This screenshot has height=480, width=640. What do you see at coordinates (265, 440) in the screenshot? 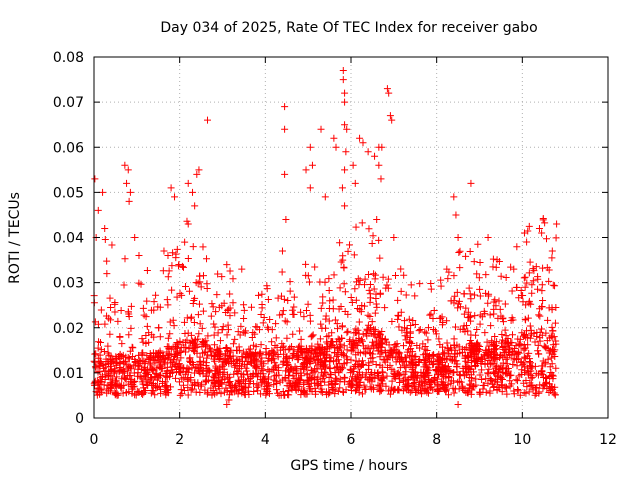
I see `x-tick-label: 4` at bounding box center [265, 440].